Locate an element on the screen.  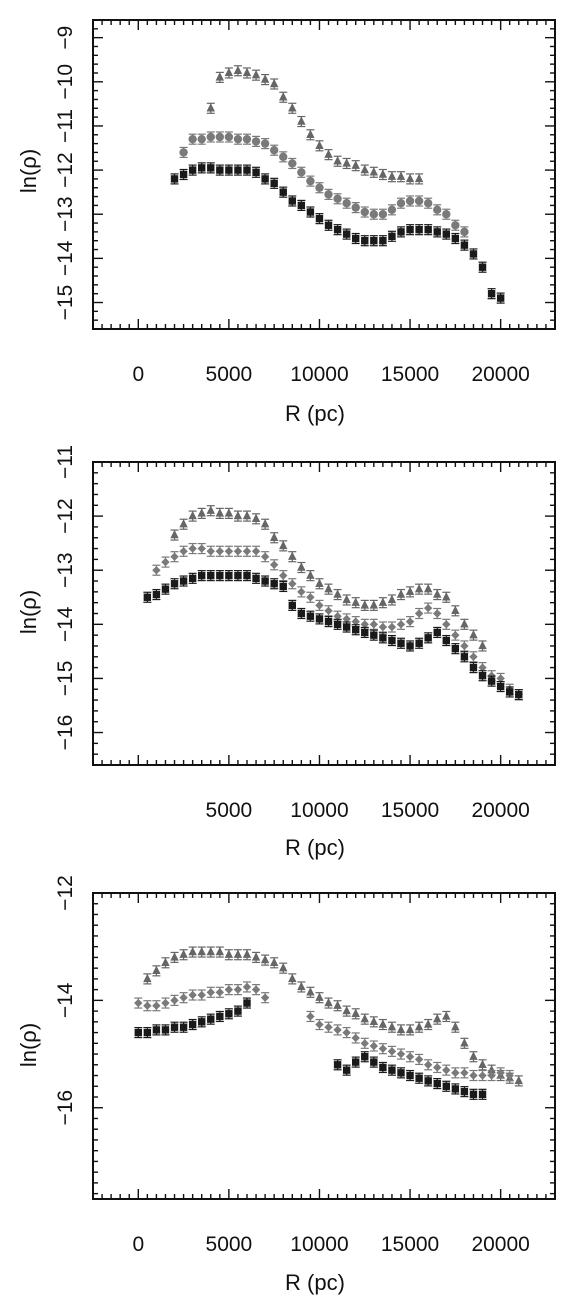
y-tick-label: −15 is located at coordinates (65, 679).